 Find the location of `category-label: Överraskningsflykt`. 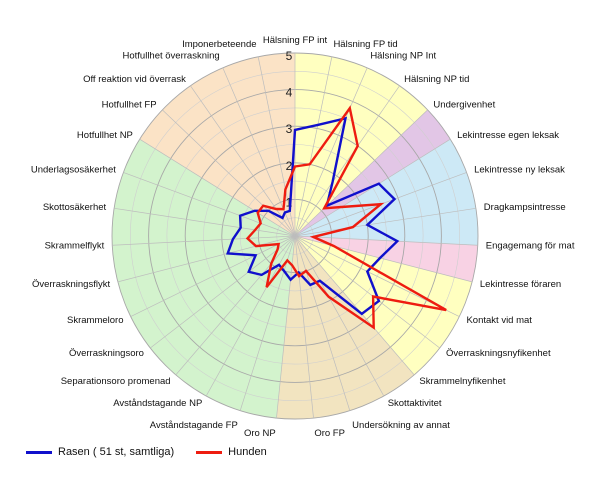

category-label: Överraskningsflykt is located at coordinates (71, 284).